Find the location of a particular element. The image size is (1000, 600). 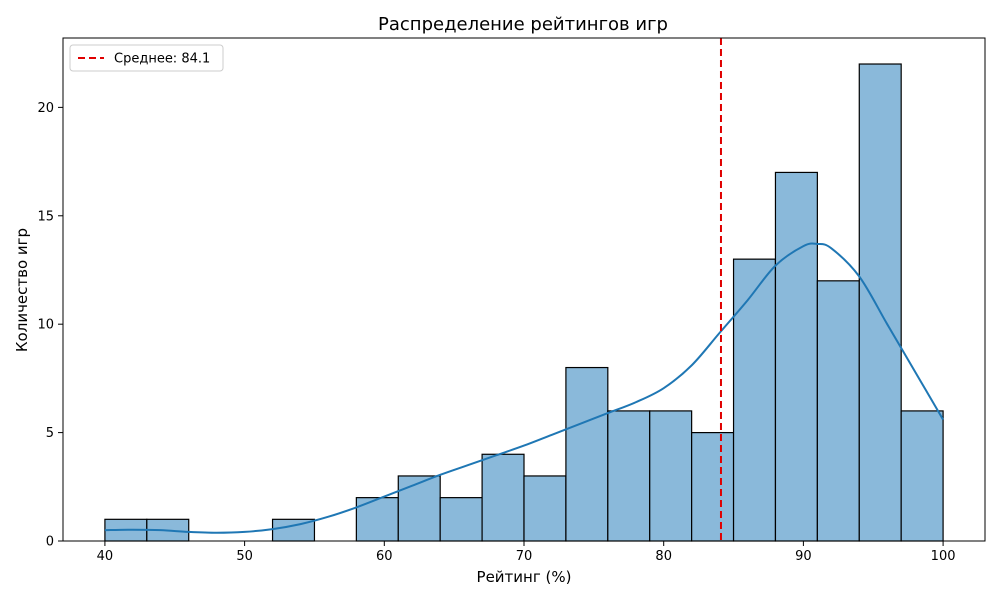

x-tick-label: 80 is located at coordinates (663, 556).